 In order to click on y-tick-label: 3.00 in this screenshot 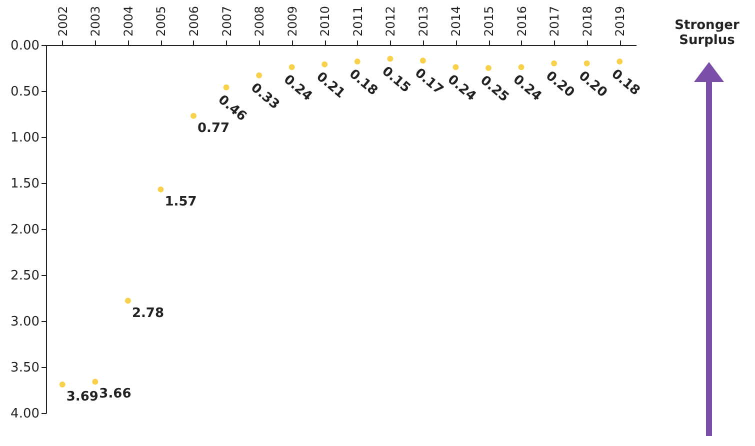, I will do `click(25, 322)`.